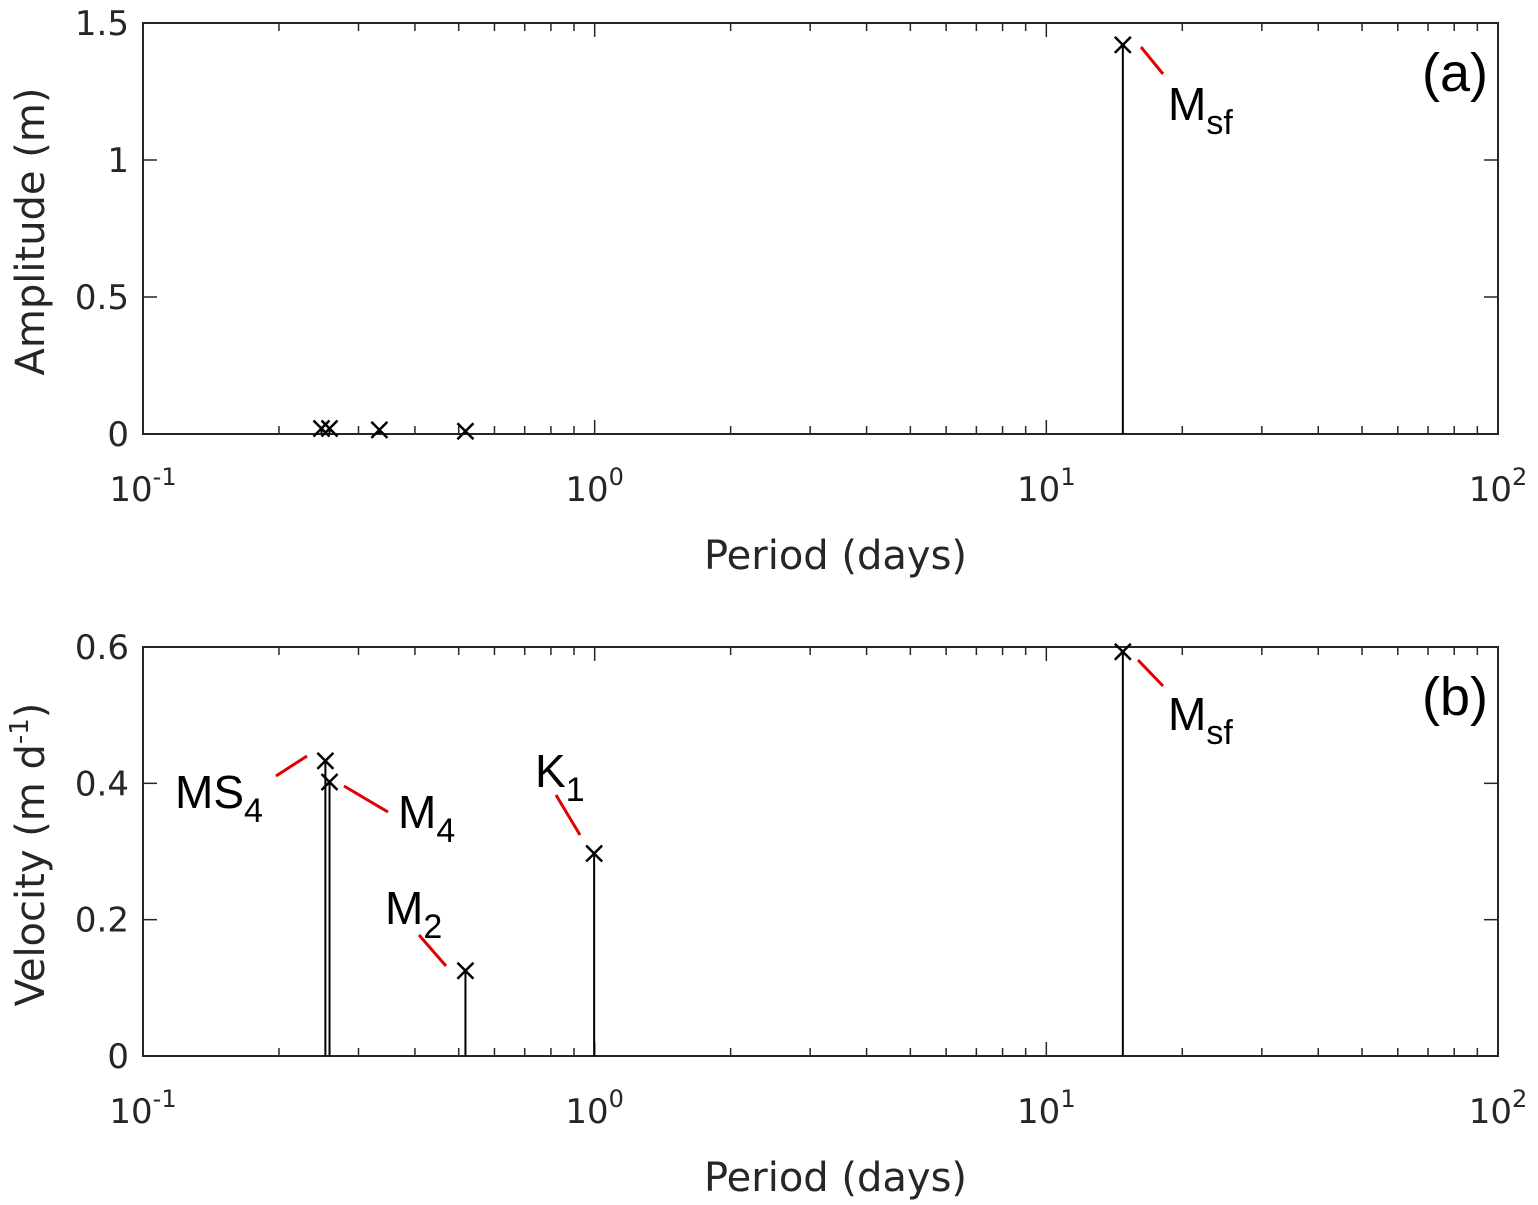 The height and width of the screenshot is (1205, 1538). Describe the element at coordinates (102, 921) in the screenshot. I see `y-tick-label: 0.2` at that location.